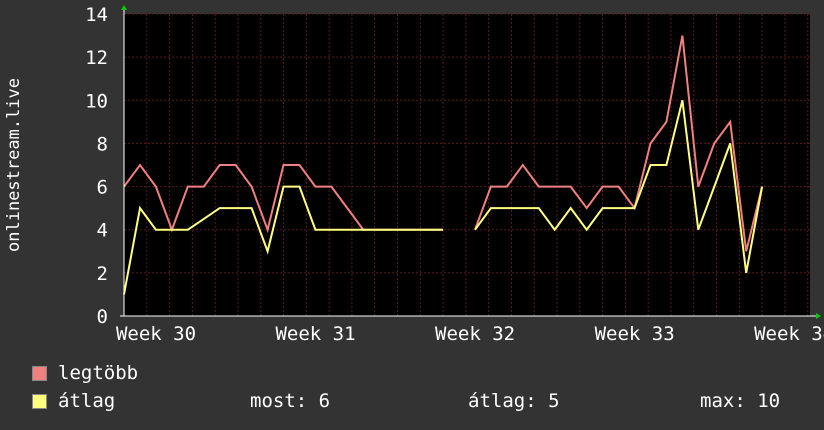 The width and height of the screenshot is (824, 430). I want to click on legend-swatch-max, so click(39, 373).